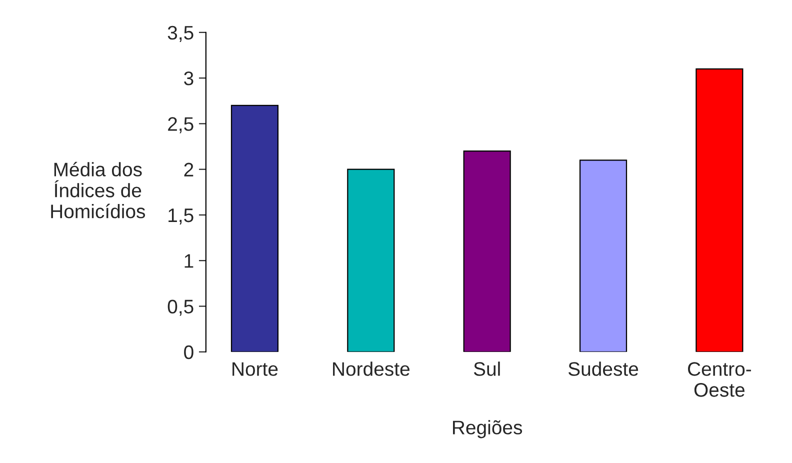  What do you see at coordinates (181, 125) in the screenshot?
I see `y-tick-label: 2,5` at bounding box center [181, 125].